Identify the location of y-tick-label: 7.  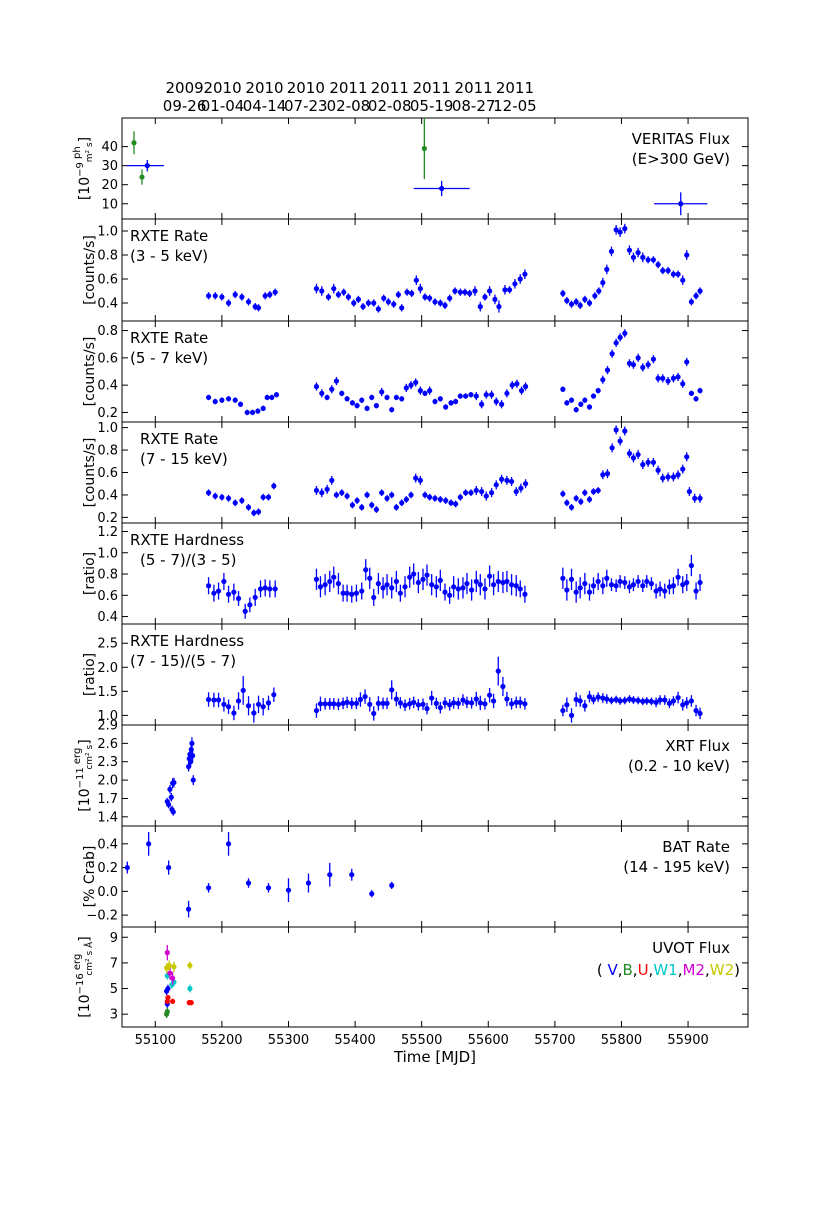
(114, 963).